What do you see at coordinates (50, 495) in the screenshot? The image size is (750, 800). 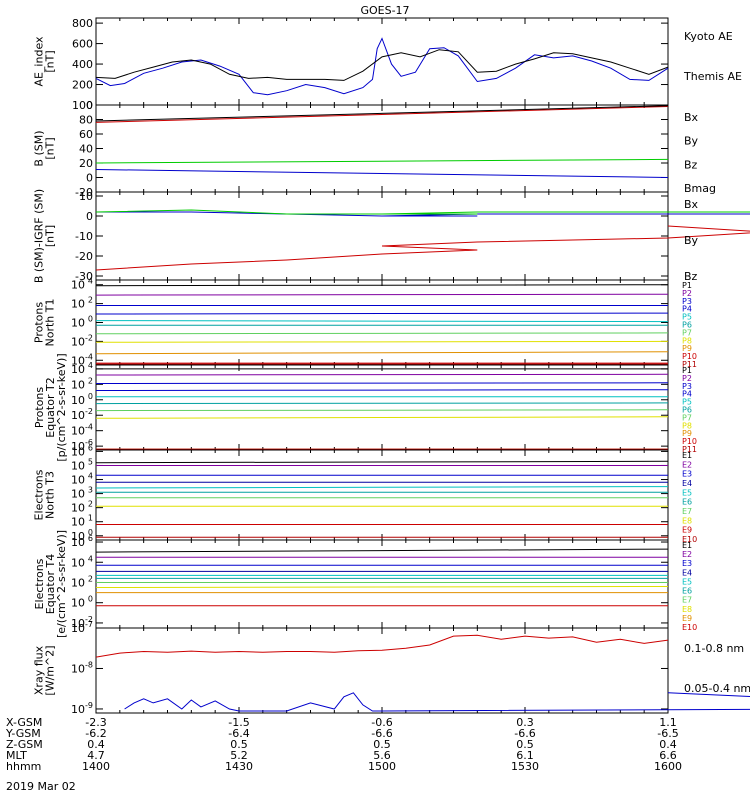 I see `y-axis-label: North T3` at bounding box center [50, 495].